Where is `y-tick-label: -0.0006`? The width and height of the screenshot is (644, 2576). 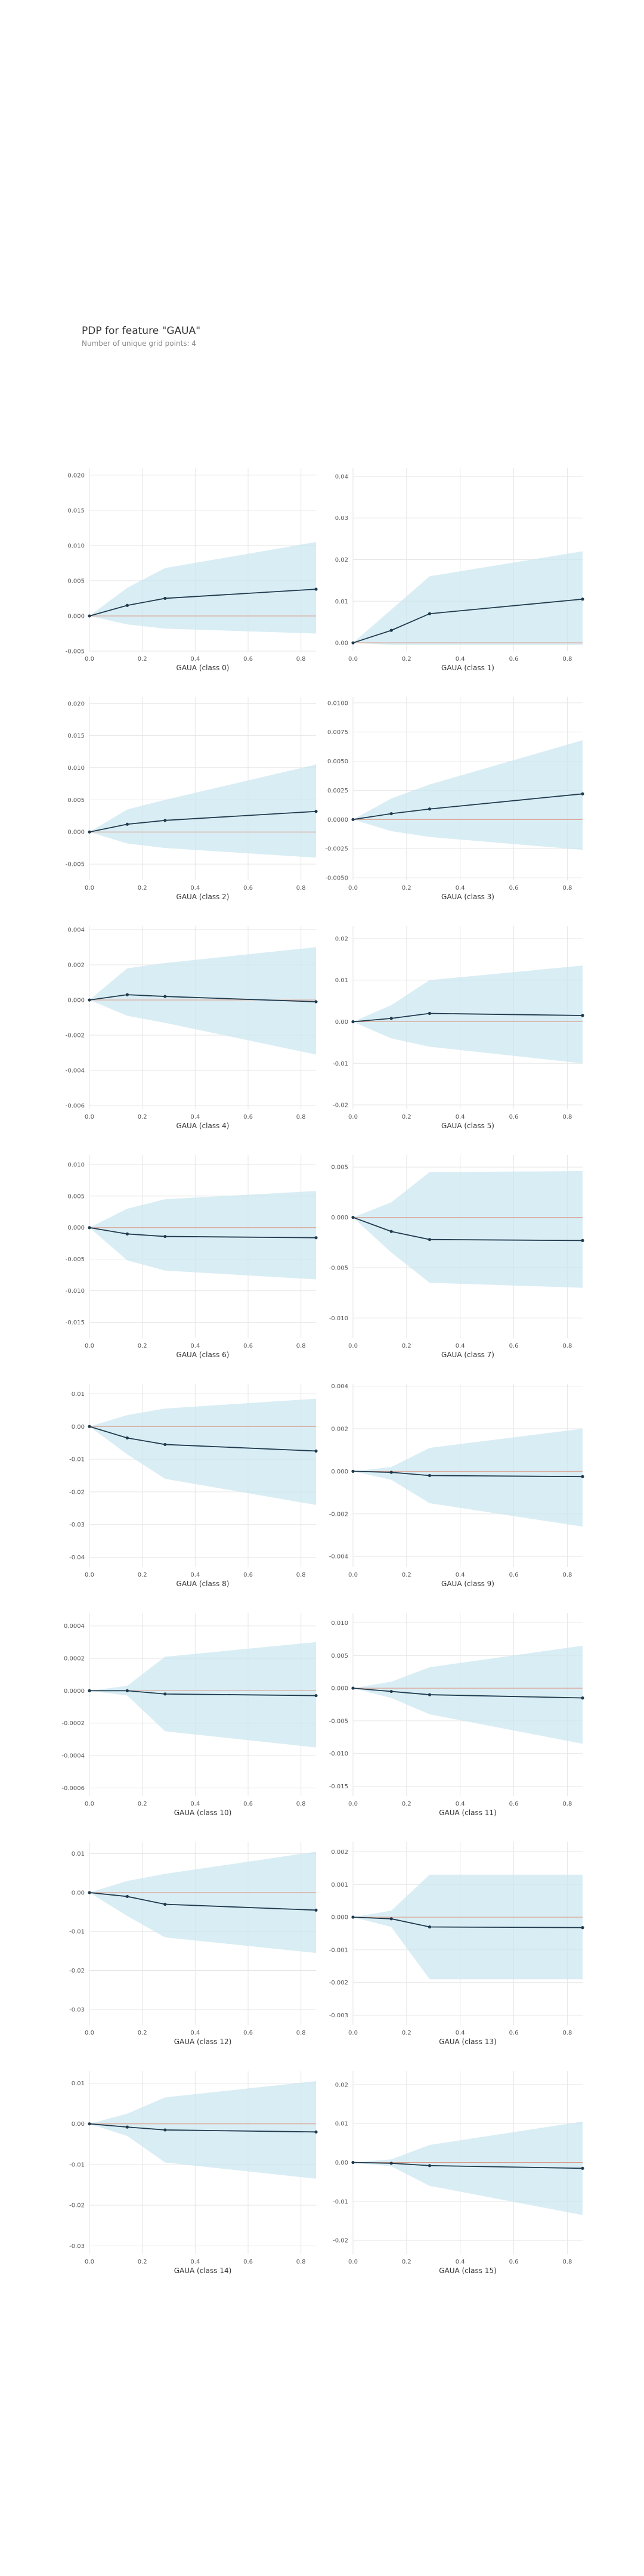 y-tick-label: -0.0006 is located at coordinates (73, 1788).